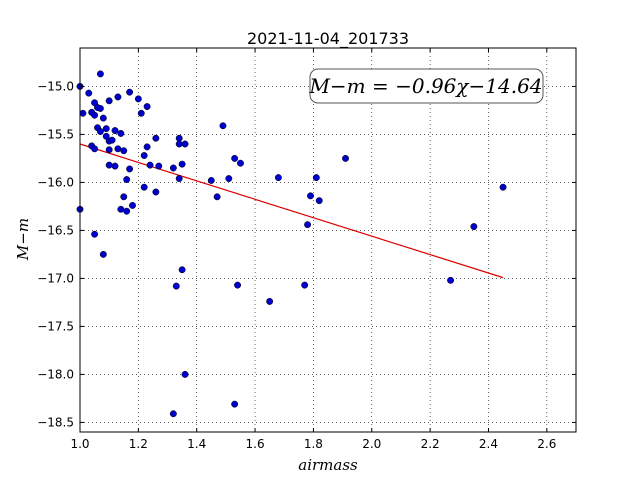  What do you see at coordinates (55, 278) in the screenshot?
I see `y-tick-label: −17.0` at bounding box center [55, 278].